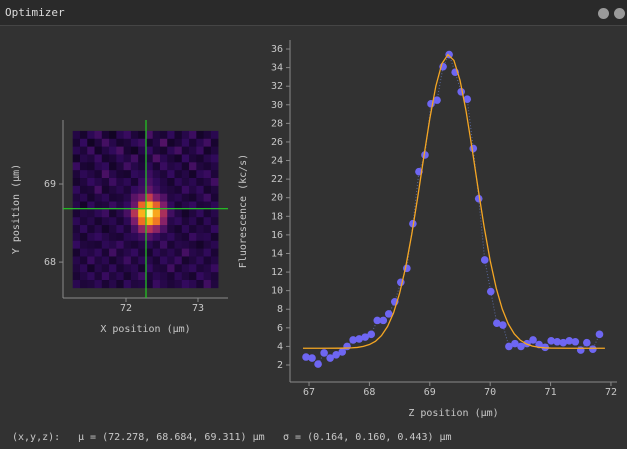  Describe the element at coordinates (277, 253) in the screenshot. I see `y-tick-label: 14` at that location.